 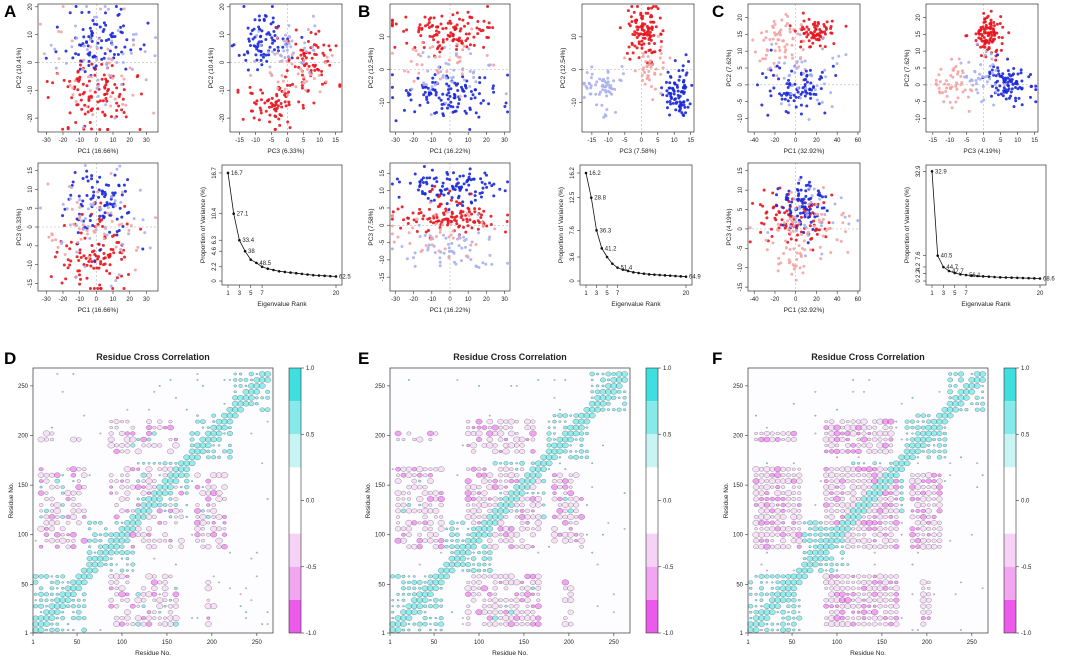 What do you see at coordinates (796, 141) in the screenshot?
I see `x-tick-label: 0` at bounding box center [796, 141].